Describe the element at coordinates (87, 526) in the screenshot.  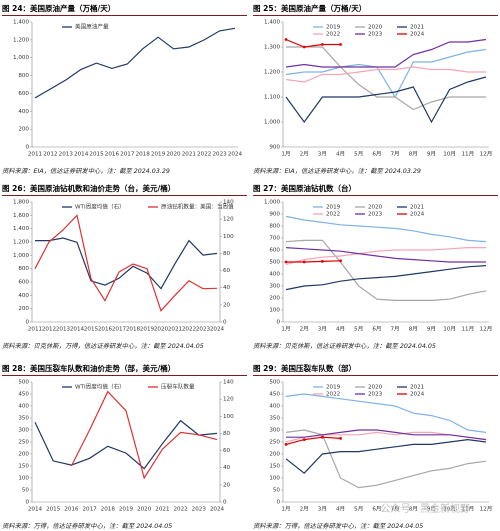
I see `source-note: 资料来源：万得，信达证券研发中心，注：截至 2024.04.05` at that location.